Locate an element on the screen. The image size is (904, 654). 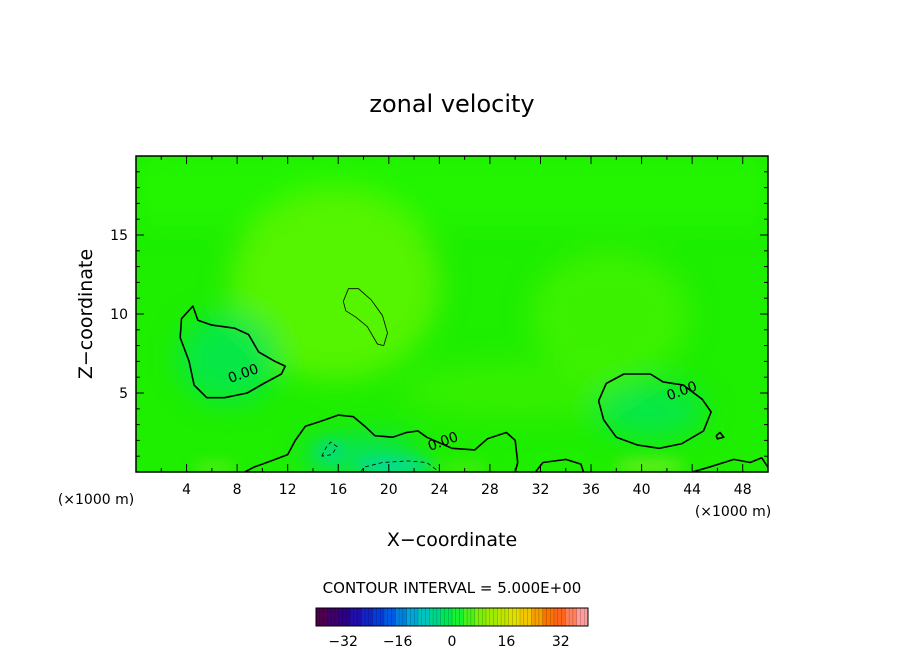
positive-pocket-left is located at coordinates (215, 467).